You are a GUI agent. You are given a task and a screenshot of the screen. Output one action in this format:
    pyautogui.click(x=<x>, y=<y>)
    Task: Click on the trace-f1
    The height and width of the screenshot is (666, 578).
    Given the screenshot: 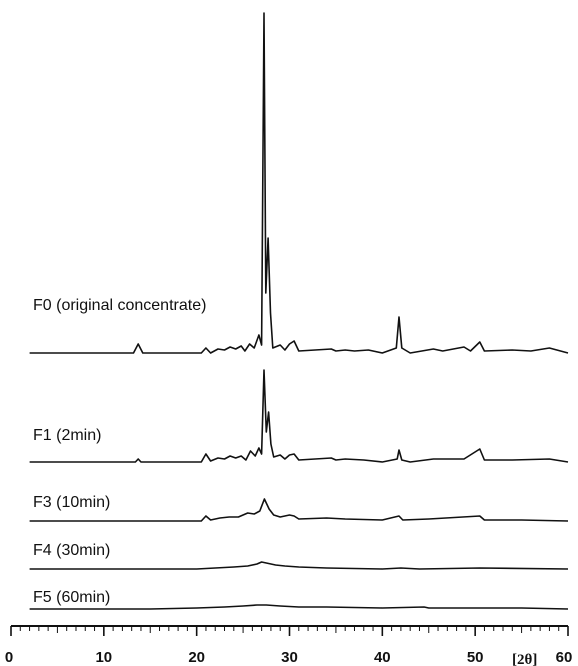 What is the action you would take?
    pyautogui.click(x=299, y=416)
    